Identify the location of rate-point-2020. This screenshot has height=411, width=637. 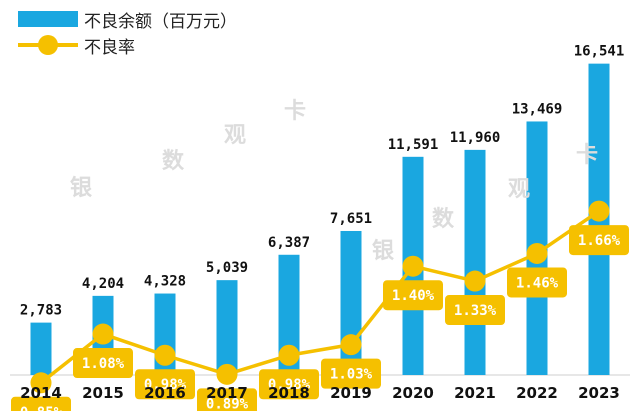
(413, 266).